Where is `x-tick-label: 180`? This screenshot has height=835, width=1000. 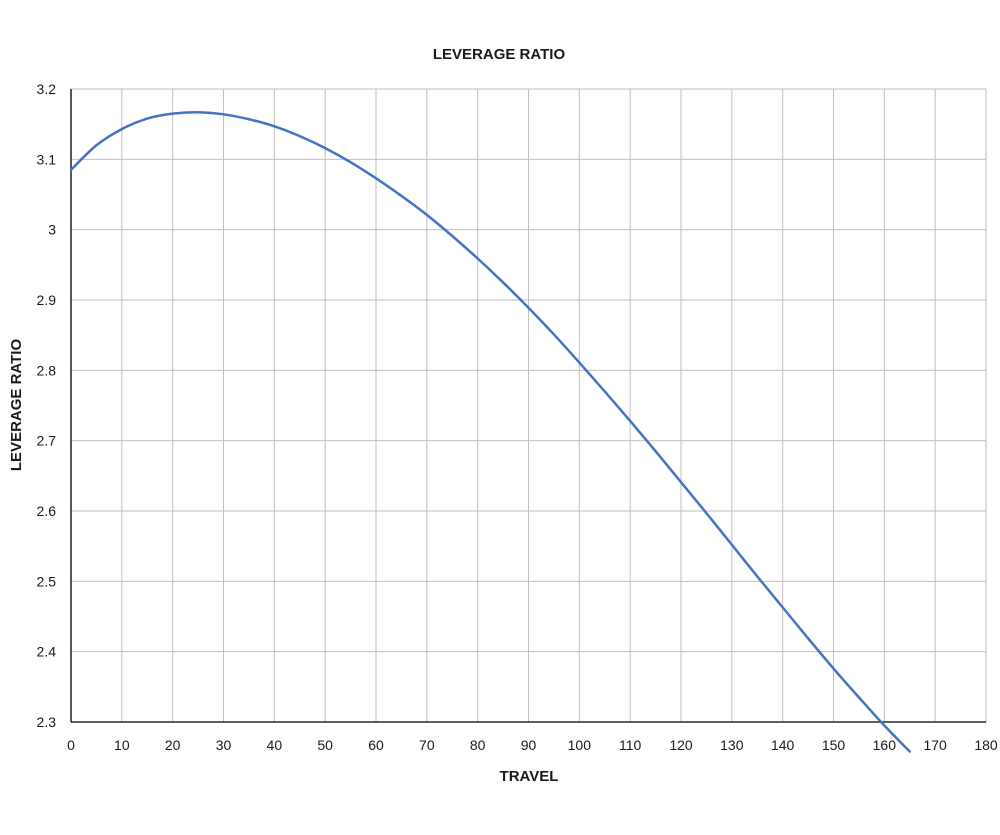 x-tick-label: 180 is located at coordinates (986, 745).